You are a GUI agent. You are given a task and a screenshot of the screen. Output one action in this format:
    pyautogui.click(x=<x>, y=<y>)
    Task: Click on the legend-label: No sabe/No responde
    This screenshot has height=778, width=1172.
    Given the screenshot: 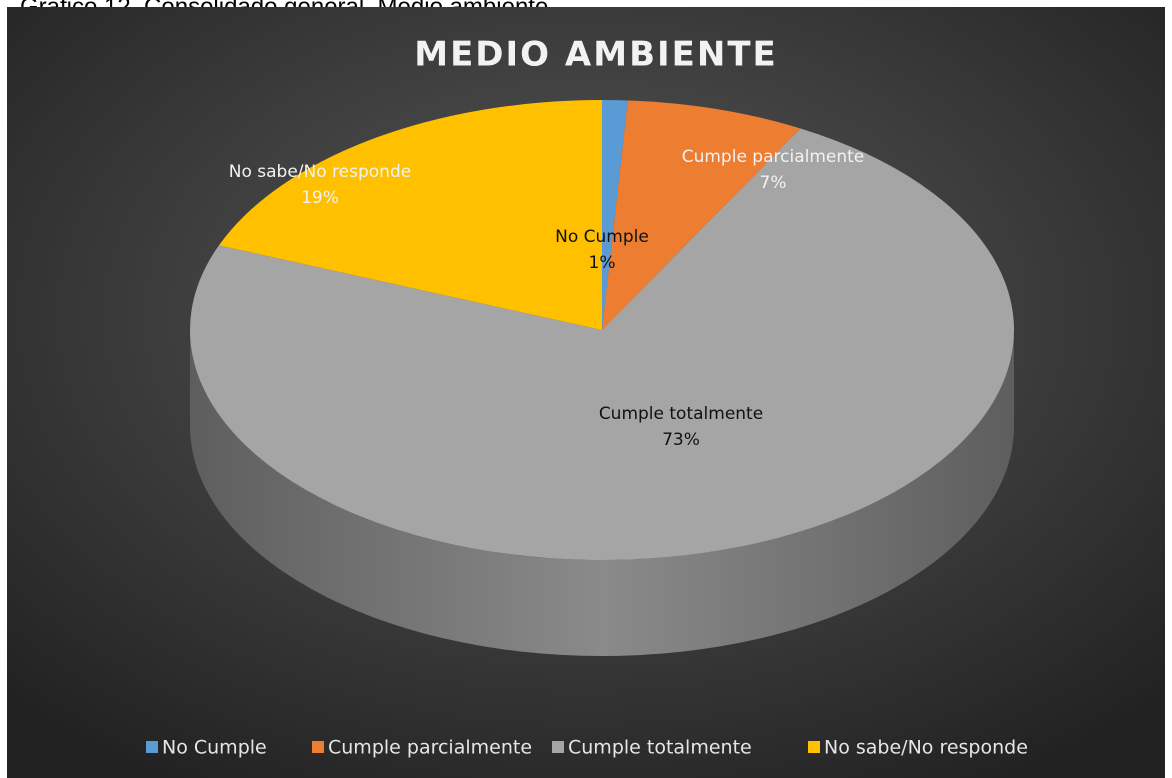 What is the action you would take?
    pyautogui.click(x=926, y=748)
    